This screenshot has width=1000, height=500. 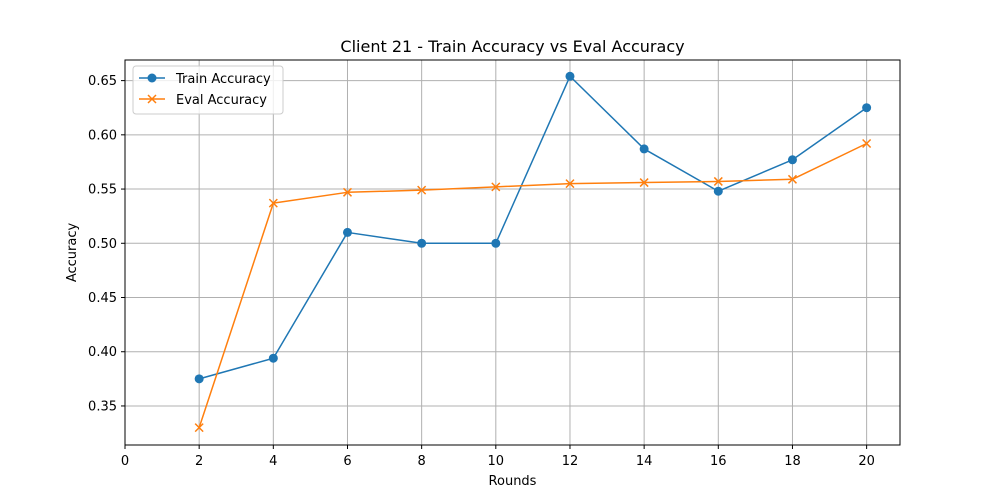 What do you see at coordinates (102, 190) in the screenshot?
I see `y-tick-label: 0.55` at bounding box center [102, 190].